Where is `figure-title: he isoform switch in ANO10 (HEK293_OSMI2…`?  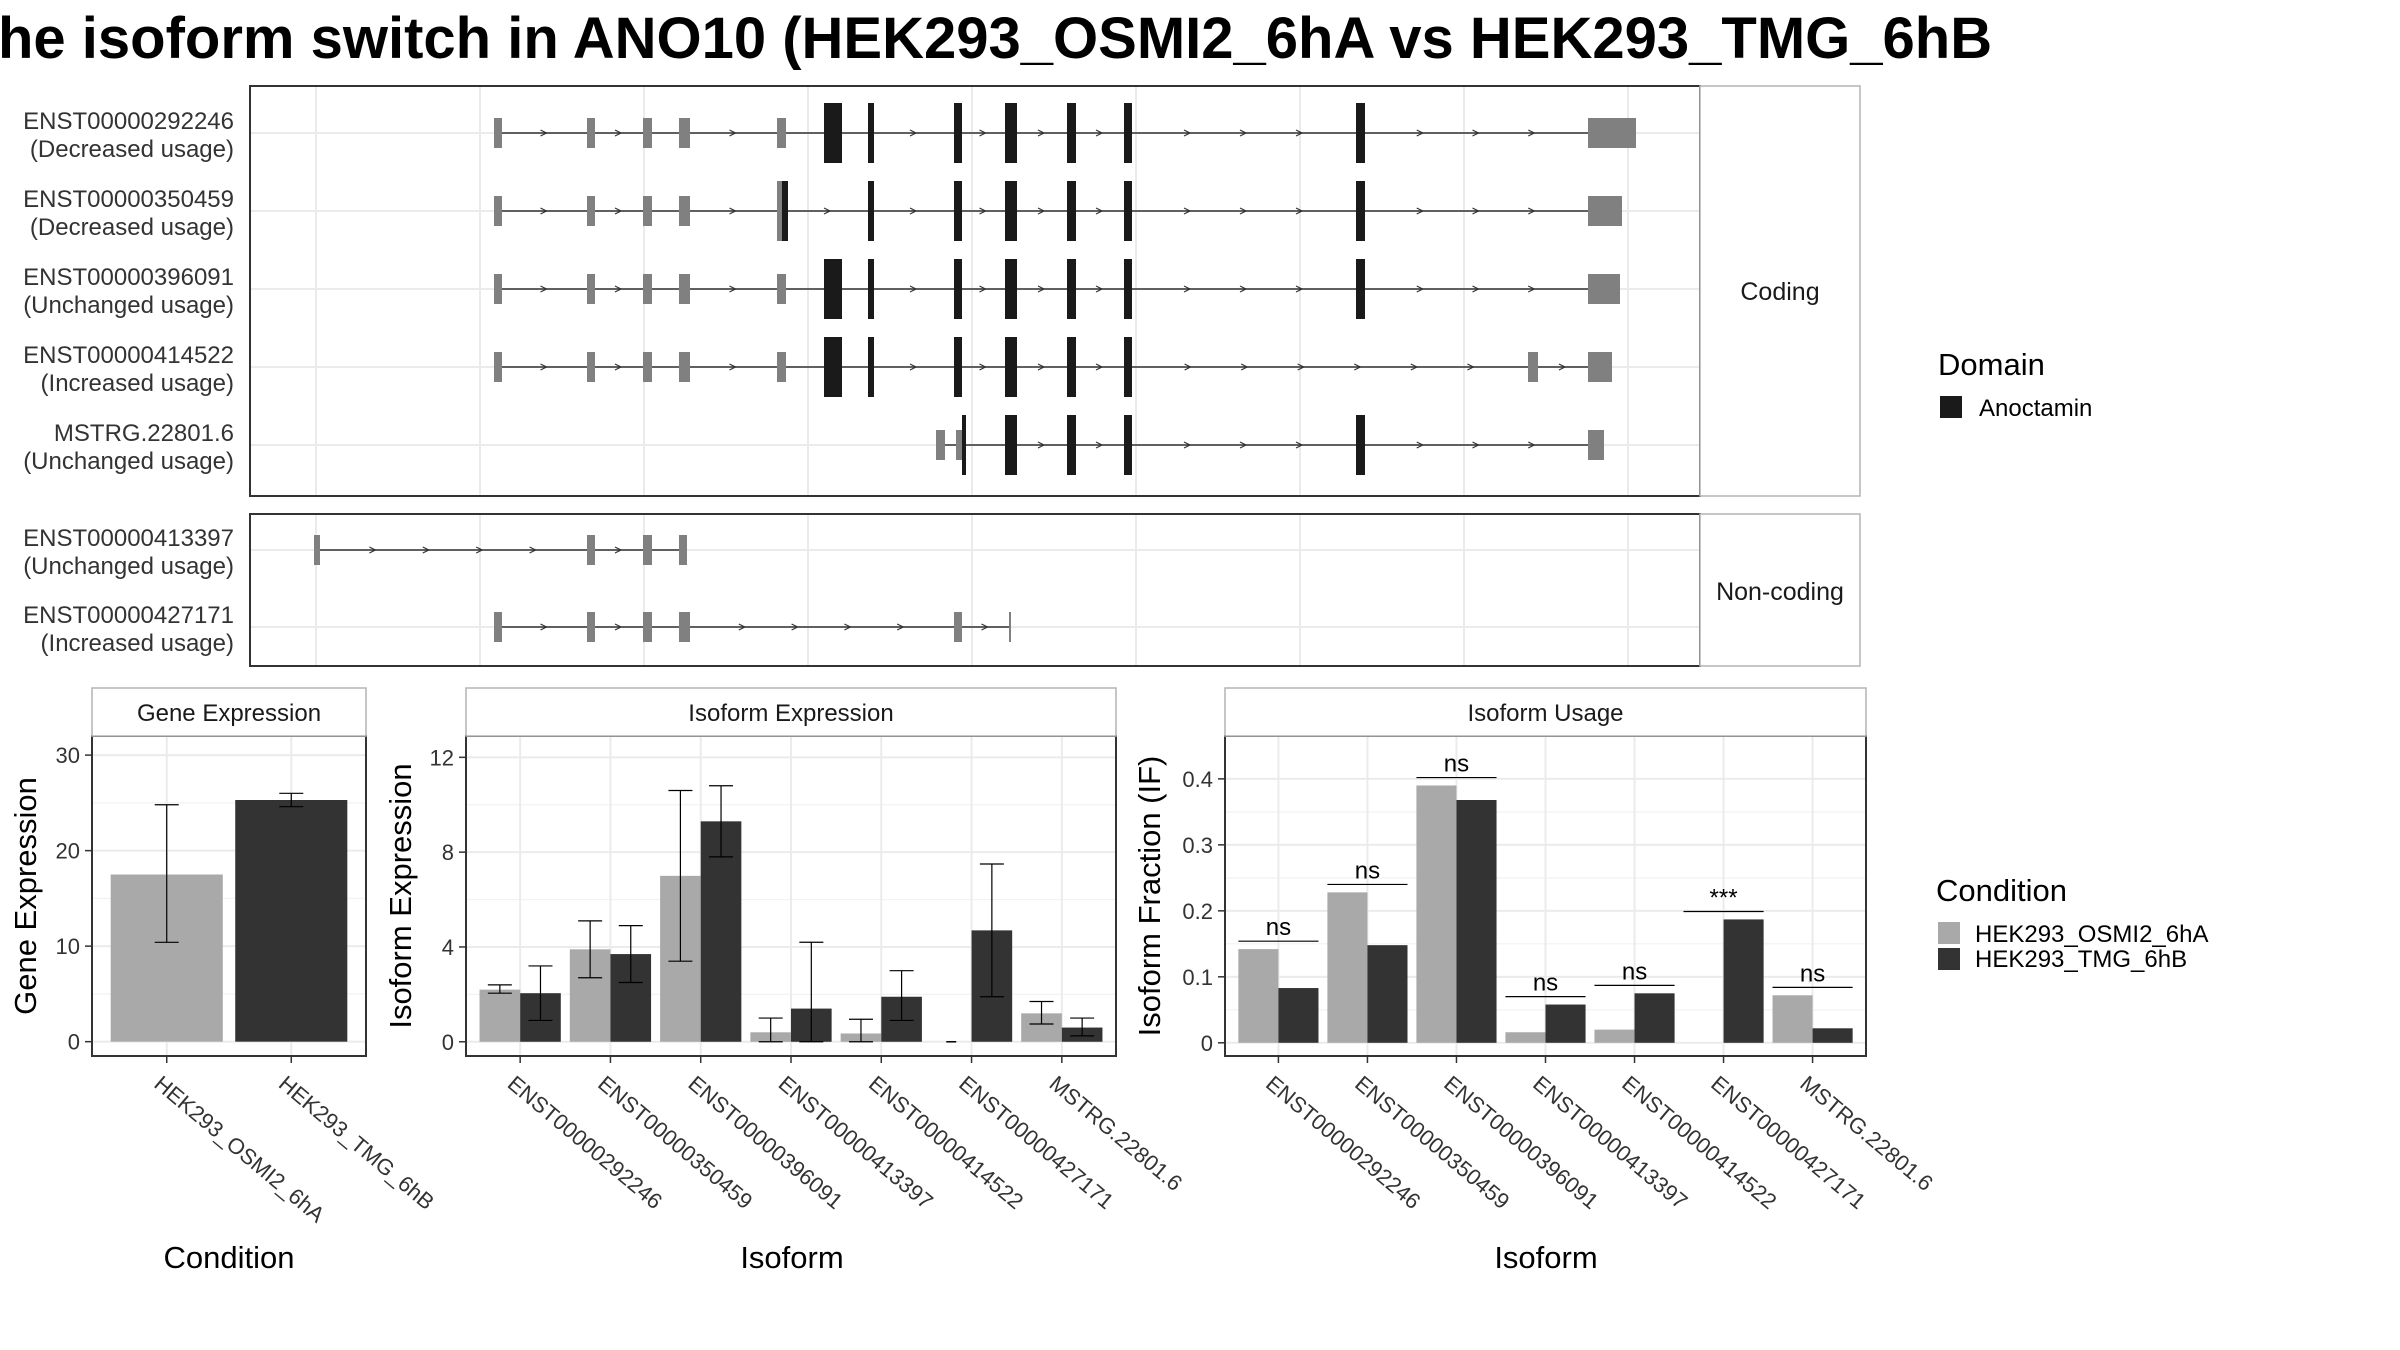 figure-title: he isoform switch in ANO10 (HEK293_OSMI2… is located at coordinates (996, 38).